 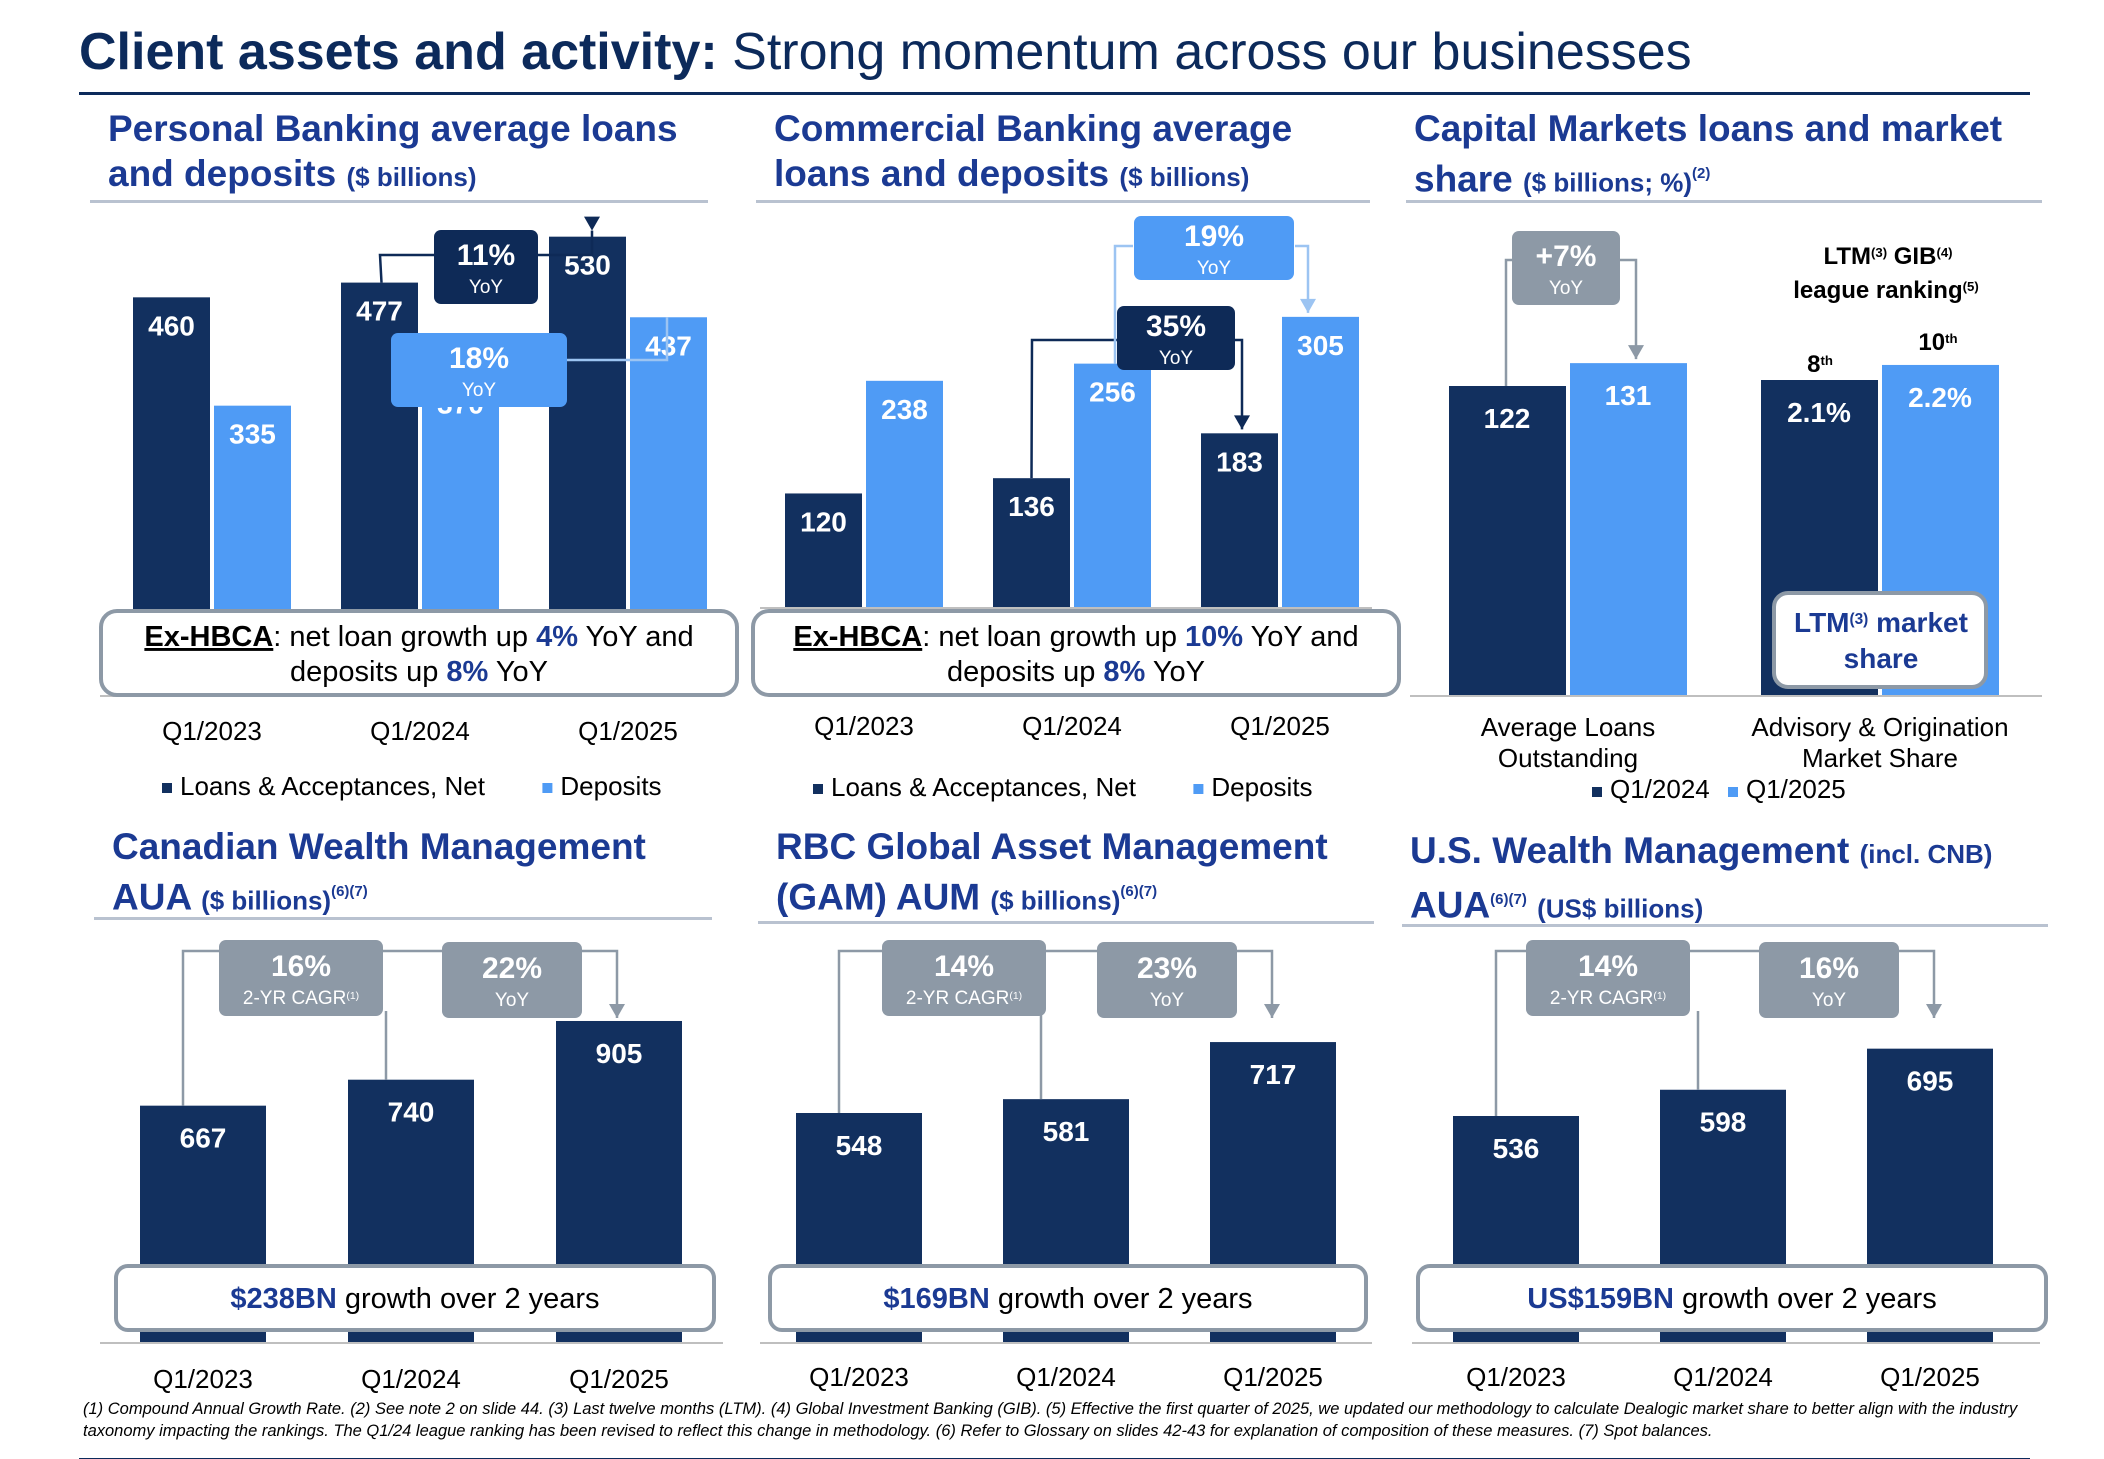 What do you see at coordinates (1886, 290) in the screenshot?
I see `cm-ranking-line2: league ranking(5)` at bounding box center [1886, 290].